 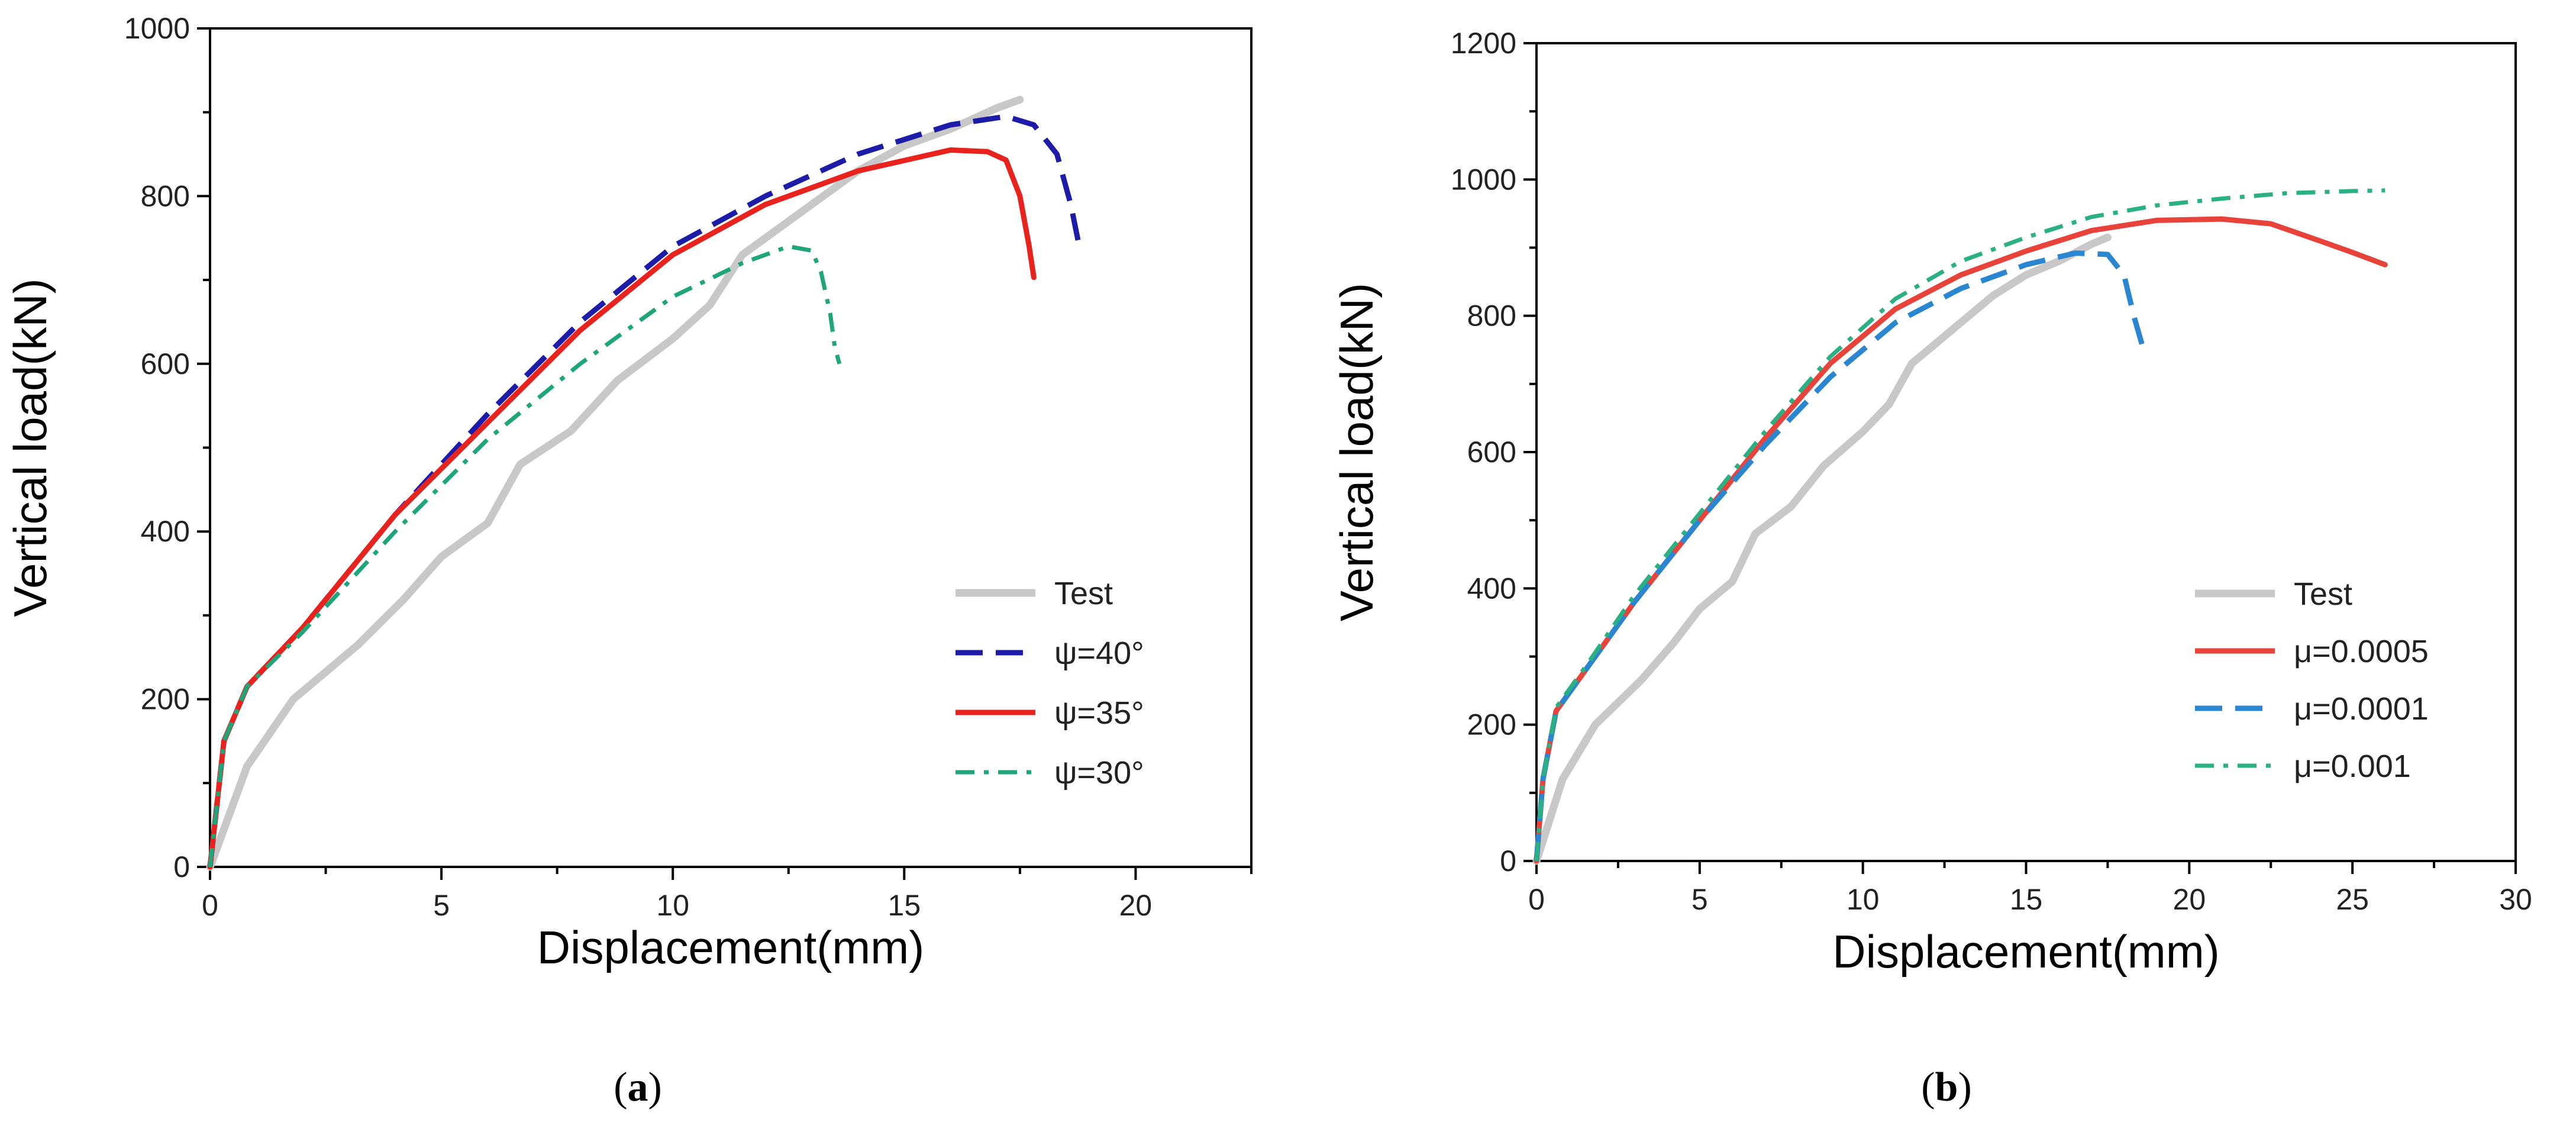 I want to click on legend-label: μ=0.0001, so click(x=2361, y=709).